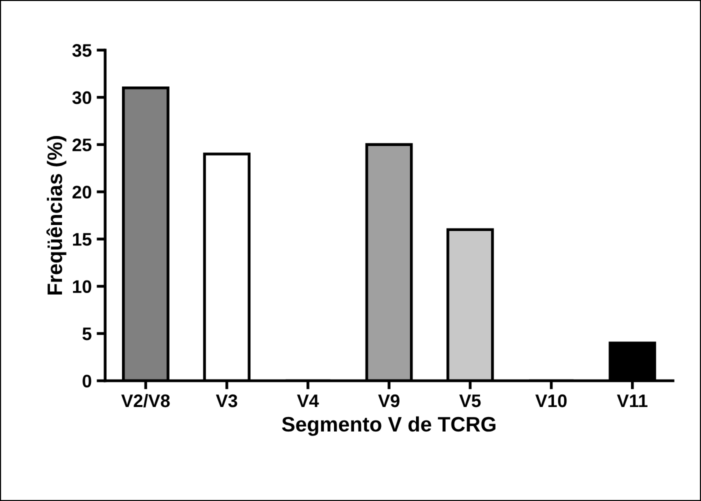 Image resolution: width=701 pixels, height=501 pixels. I want to click on y-tick-label: 30, so click(82, 97).